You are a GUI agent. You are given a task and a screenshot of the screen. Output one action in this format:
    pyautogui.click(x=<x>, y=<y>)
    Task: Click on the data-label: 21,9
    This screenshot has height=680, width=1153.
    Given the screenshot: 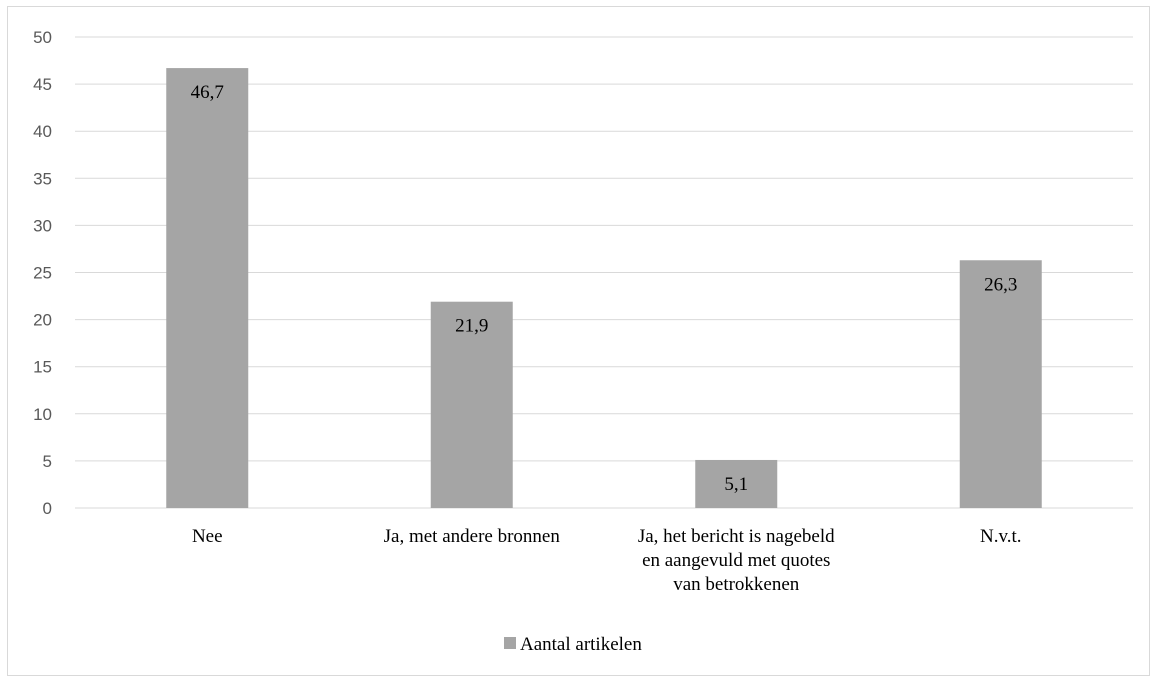 What is the action you would take?
    pyautogui.click(x=471, y=326)
    